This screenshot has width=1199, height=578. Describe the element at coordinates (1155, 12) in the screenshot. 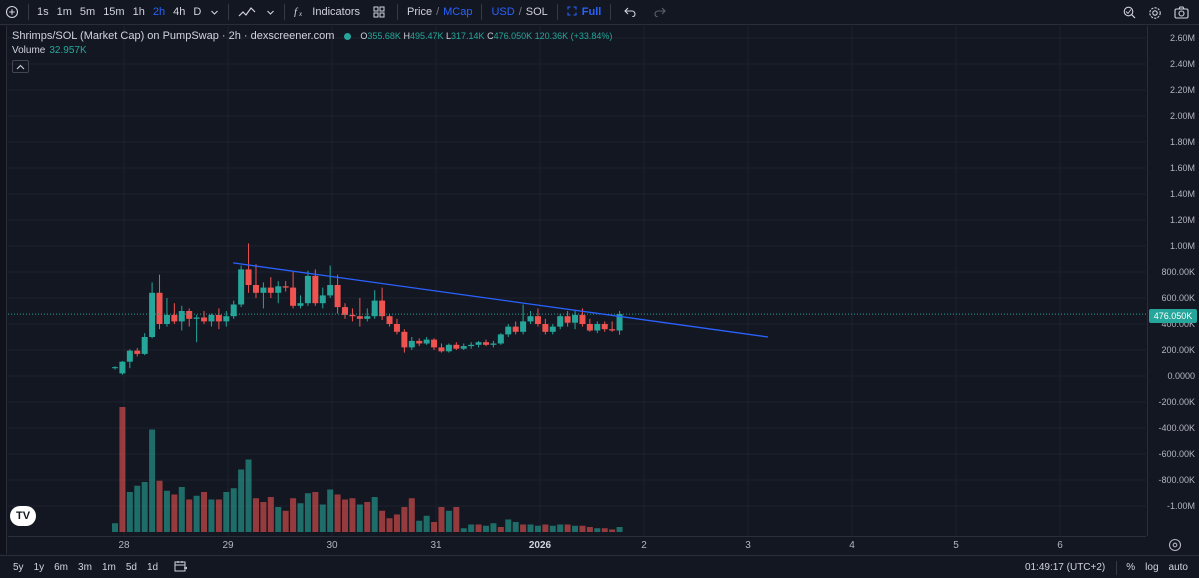

I see `settings-gear-icon` at that location.